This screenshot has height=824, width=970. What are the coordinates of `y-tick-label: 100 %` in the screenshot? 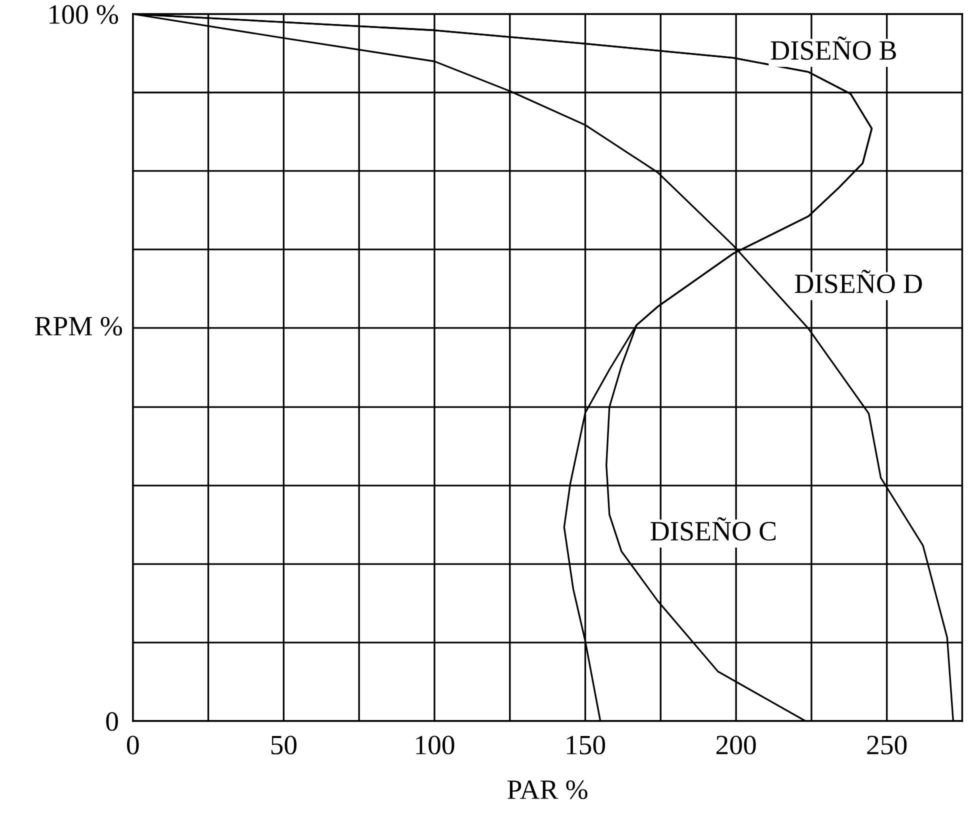 It's located at (84, 14).